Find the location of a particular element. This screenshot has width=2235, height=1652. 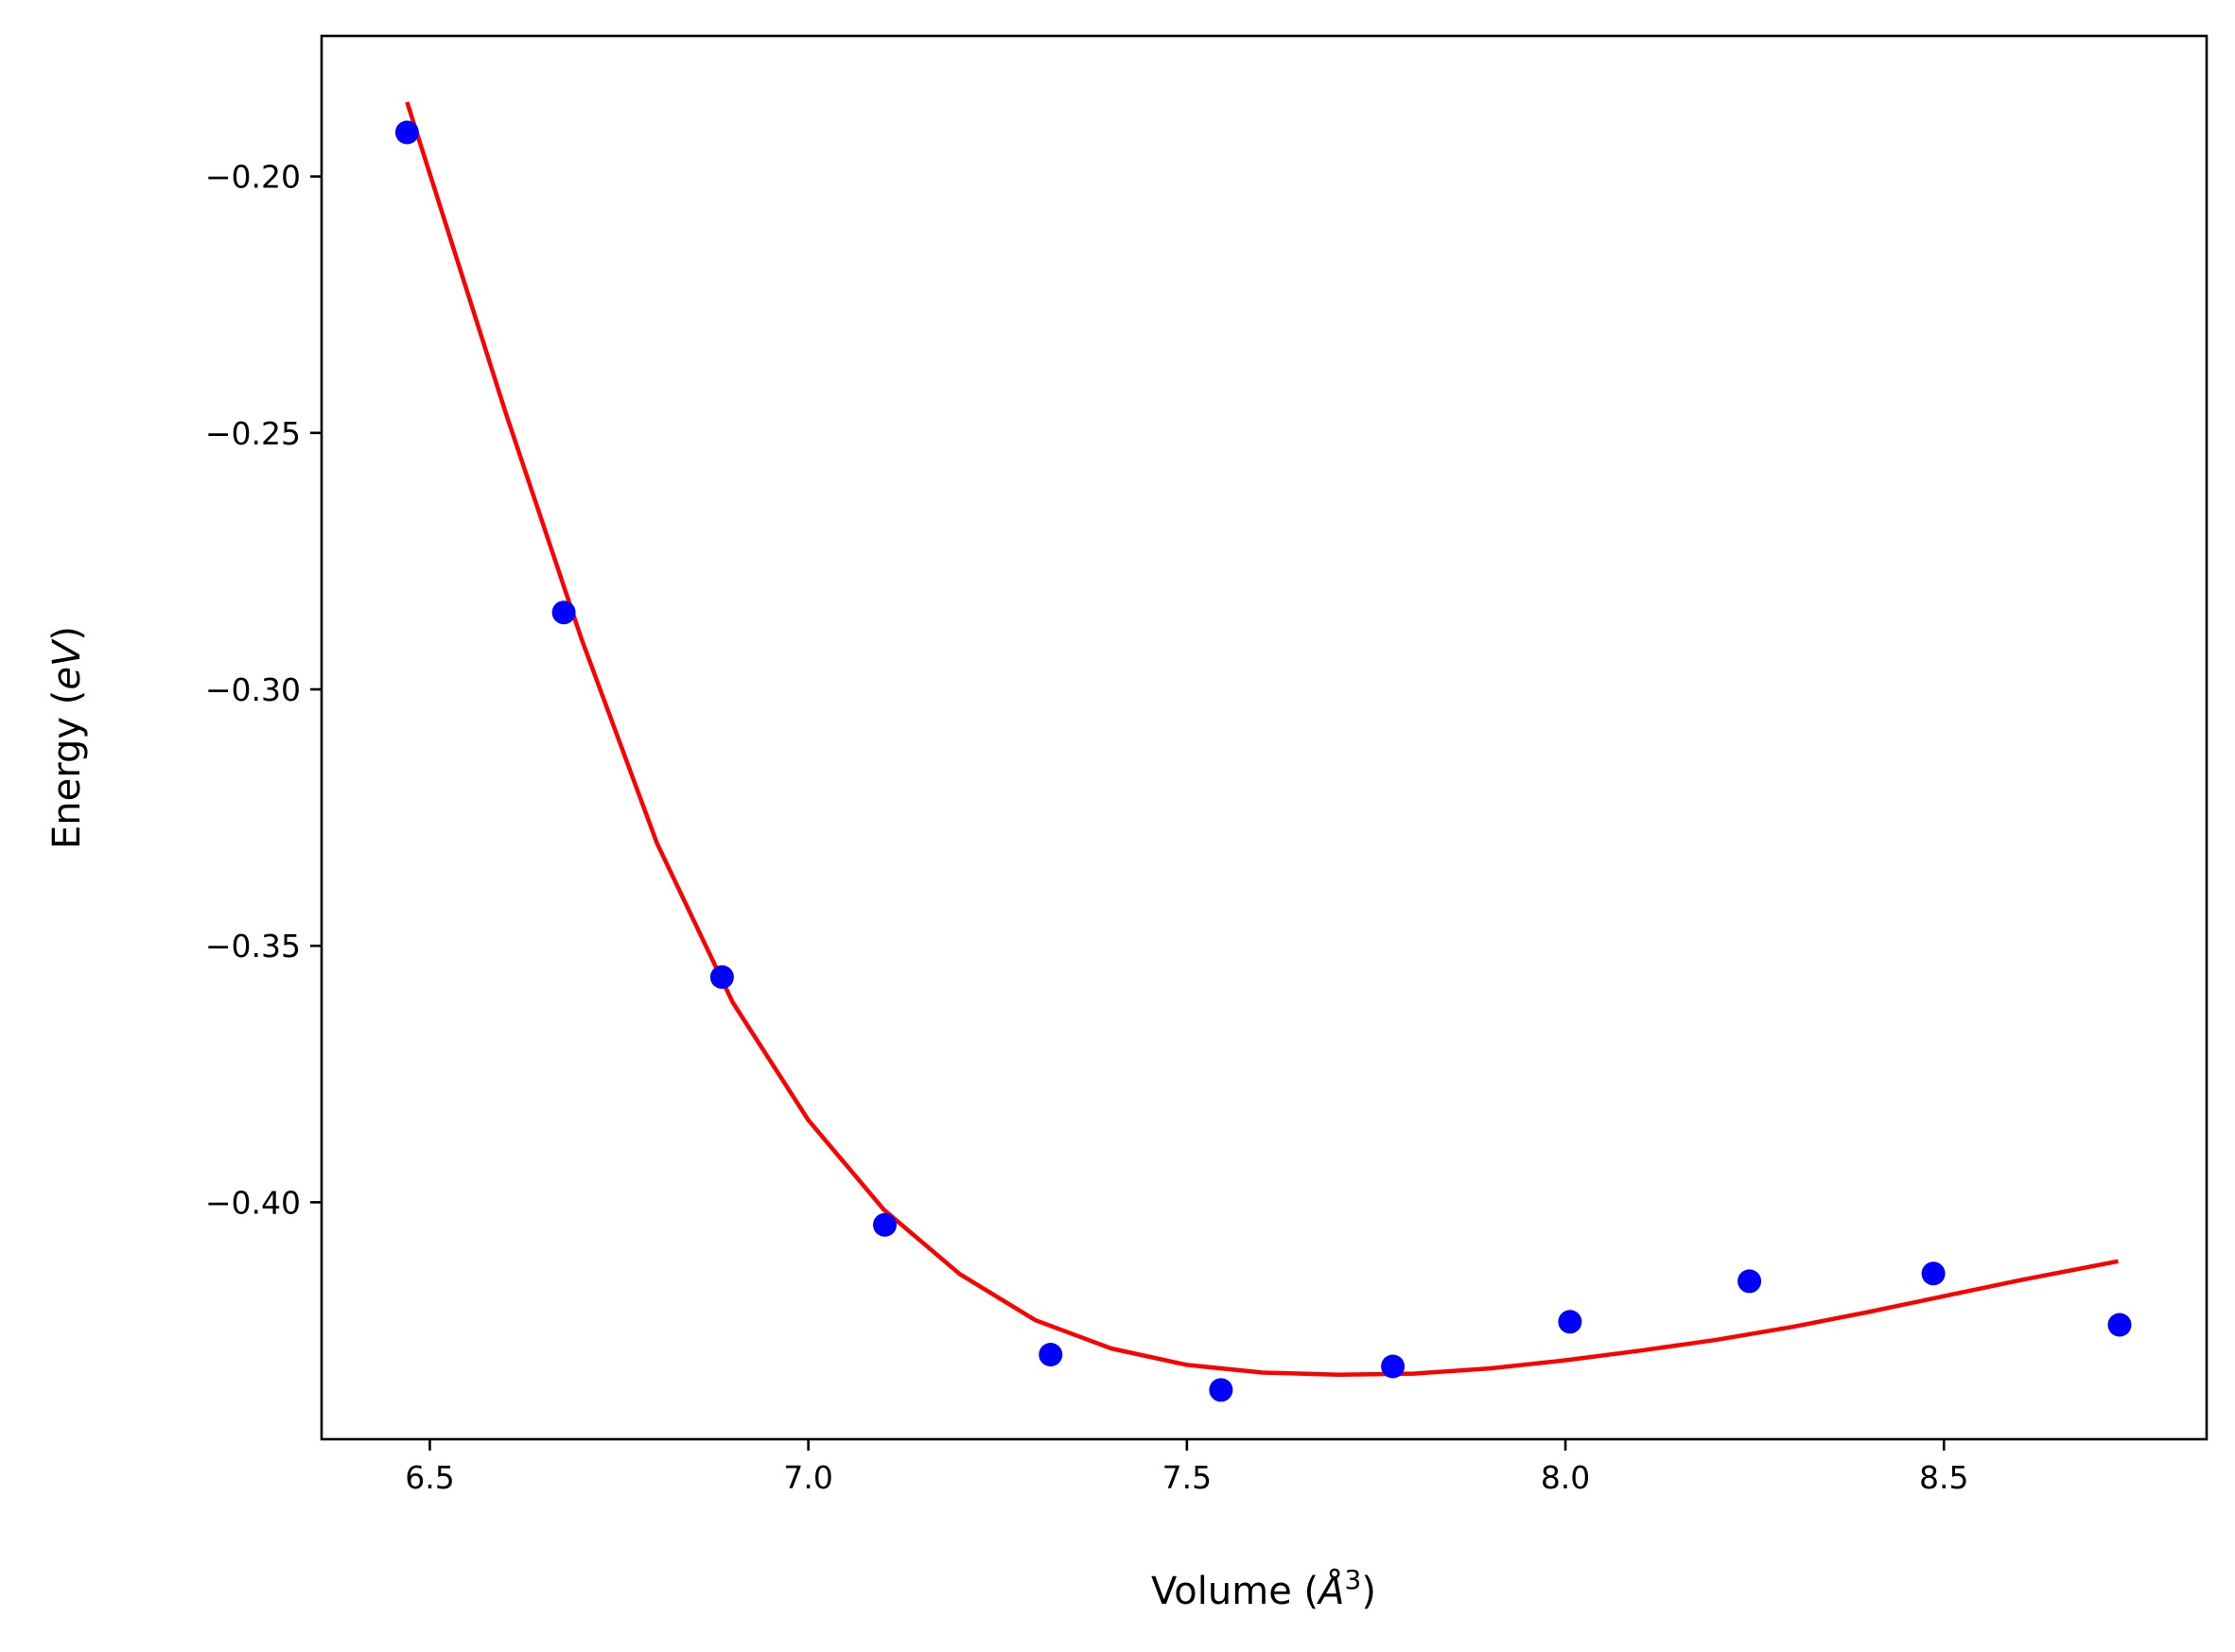

y-tick-label: −0.25 is located at coordinates (253, 434).